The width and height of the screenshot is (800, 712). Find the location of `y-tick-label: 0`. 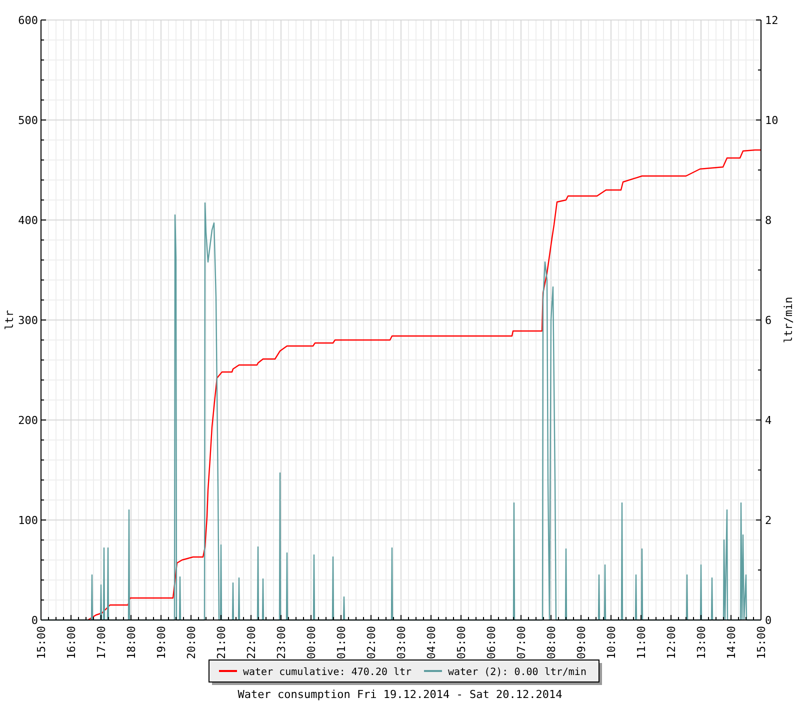

y-tick-label: 0 is located at coordinates (34, 620).